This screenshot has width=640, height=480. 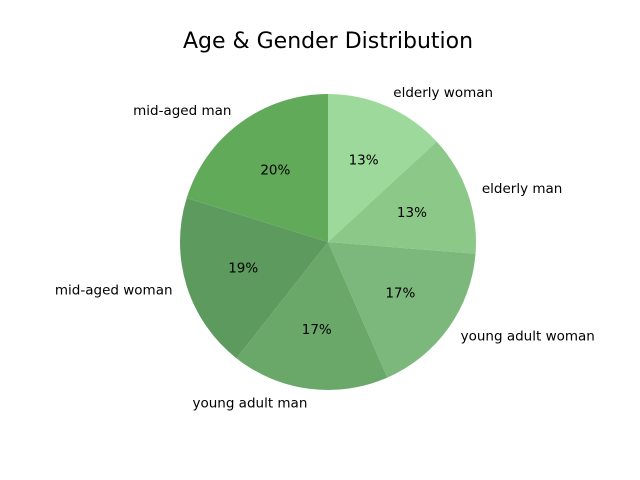 What do you see at coordinates (275, 170) in the screenshot?
I see `slice-percent-label: 20%` at bounding box center [275, 170].